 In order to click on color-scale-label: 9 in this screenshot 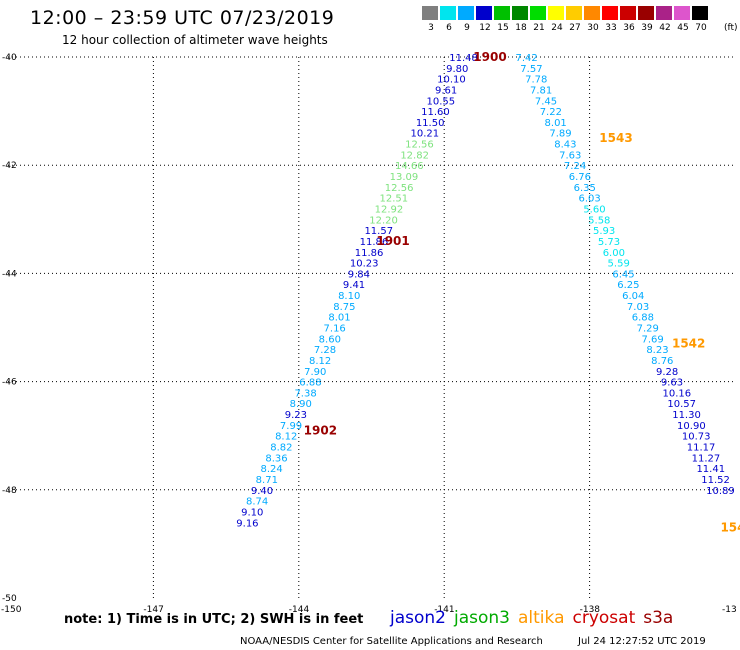, I will do `click(467, 28)`.